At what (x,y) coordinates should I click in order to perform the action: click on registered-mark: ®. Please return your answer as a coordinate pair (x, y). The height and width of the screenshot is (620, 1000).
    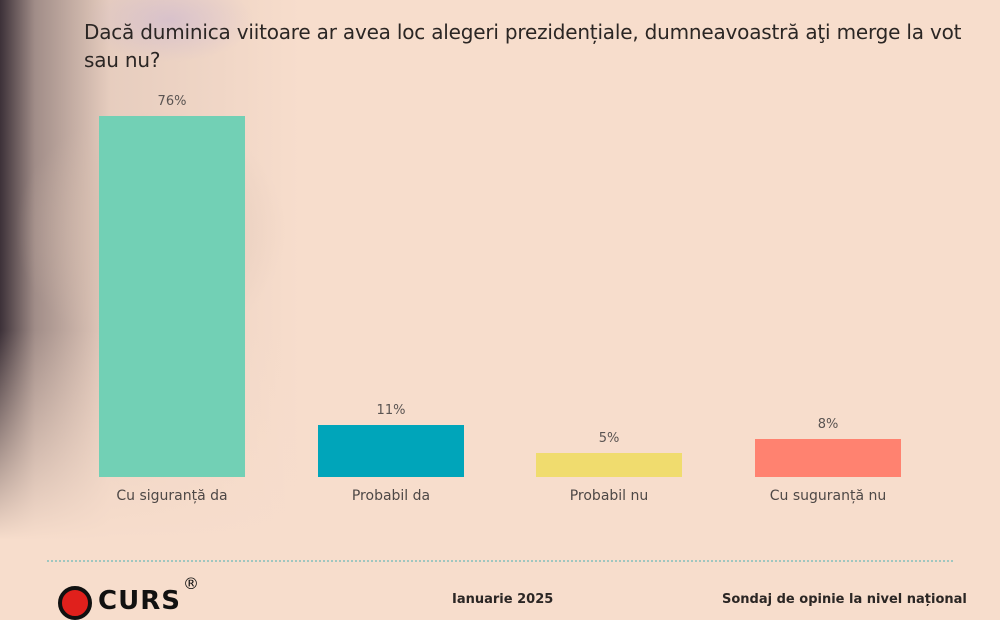
    Looking at the image, I should click on (190, 583).